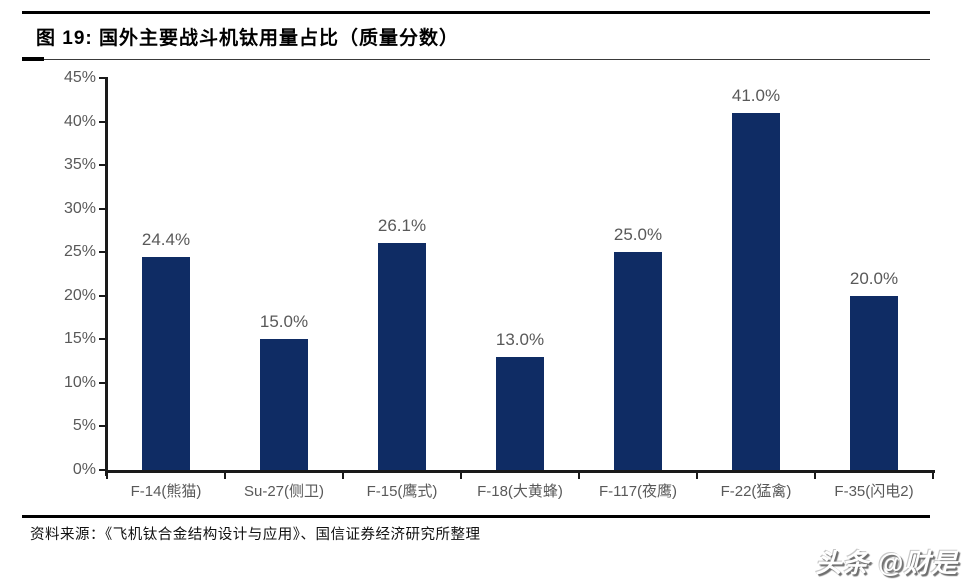 This screenshot has width=970, height=584. Describe the element at coordinates (255, 535) in the screenshot. I see `source-note: 资料来源：《飞机钛合金结构设计与应用》、国信证券经济研究所整理` at that location.